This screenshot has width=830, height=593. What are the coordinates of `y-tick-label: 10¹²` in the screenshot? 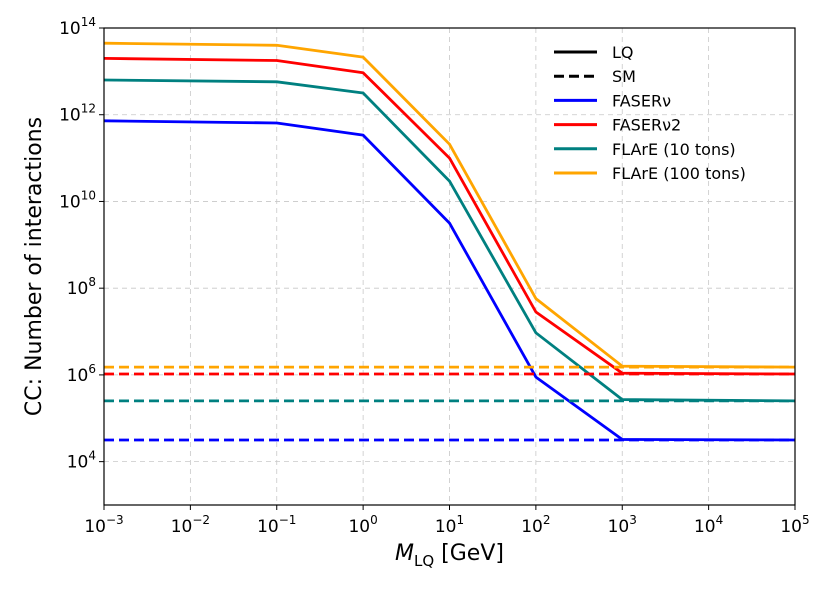 It's located at (77, 114).